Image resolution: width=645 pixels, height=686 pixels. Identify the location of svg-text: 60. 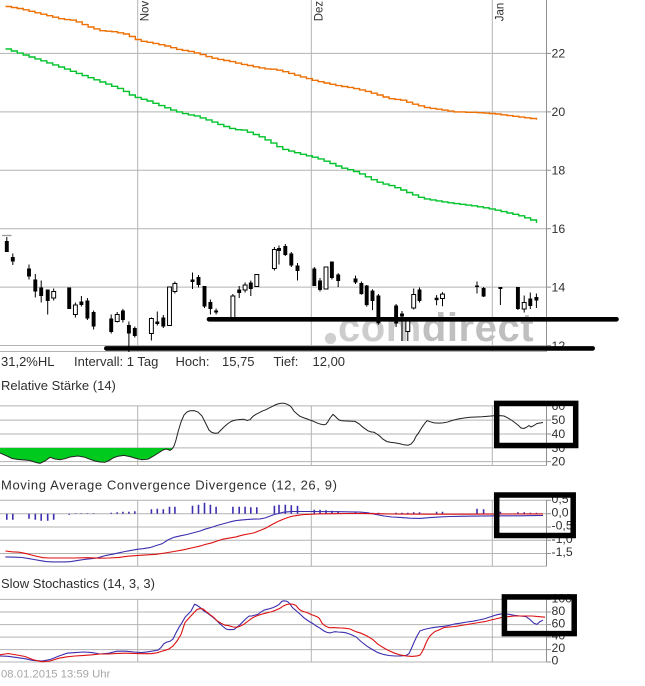
(559, 623).